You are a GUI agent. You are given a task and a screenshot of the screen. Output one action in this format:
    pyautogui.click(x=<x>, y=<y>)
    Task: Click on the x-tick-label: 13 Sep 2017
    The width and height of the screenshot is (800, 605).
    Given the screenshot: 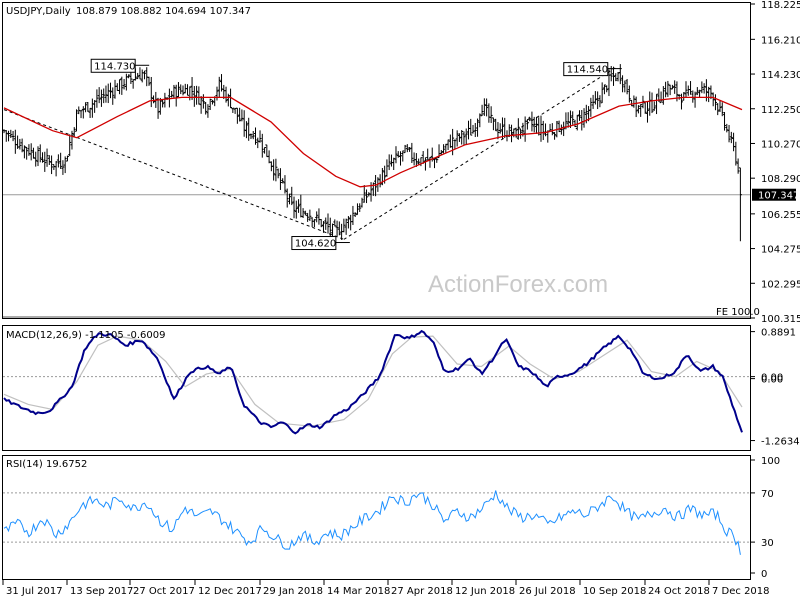 What is the action you would take?
    pyautogui.click(x=101, y=591)
    